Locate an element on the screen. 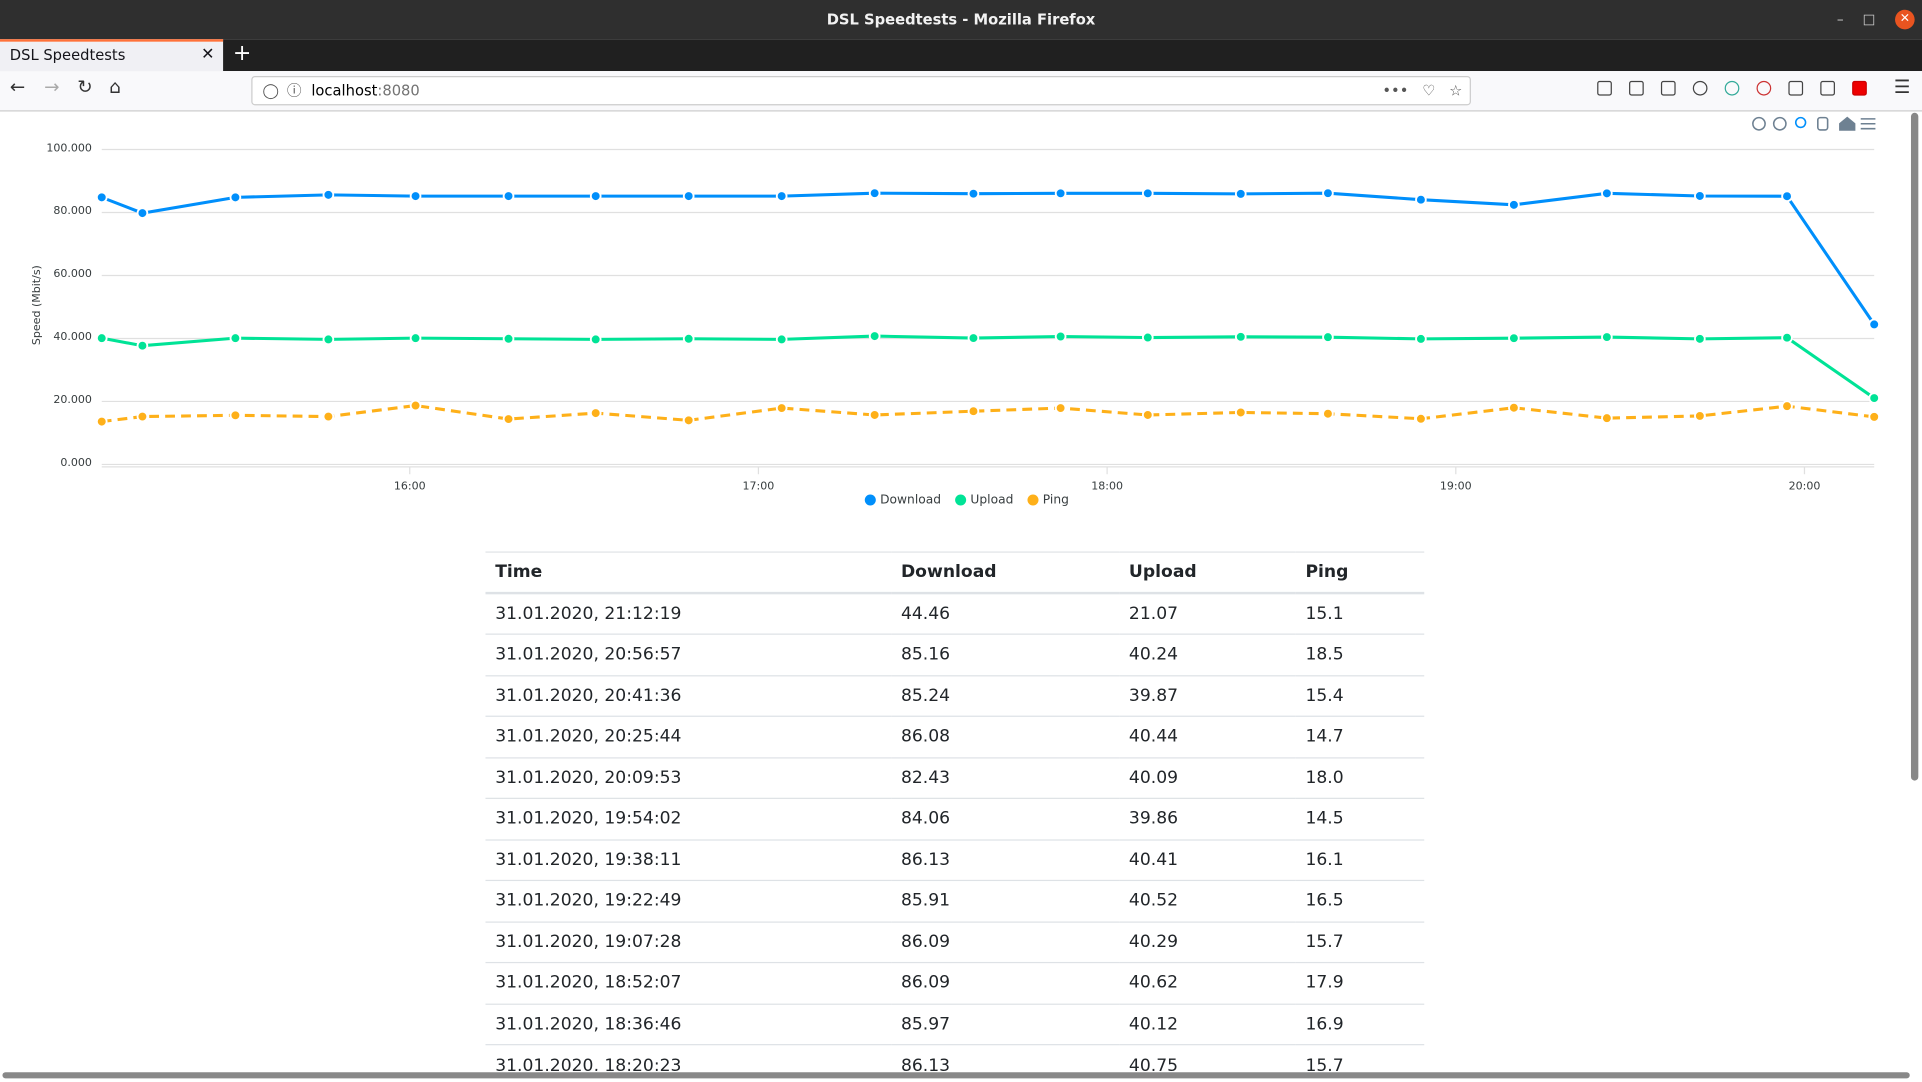 The width and height of the screenshot is (1922, 1082). table-cell: 44.46 is located at coordinates (1005, 613).